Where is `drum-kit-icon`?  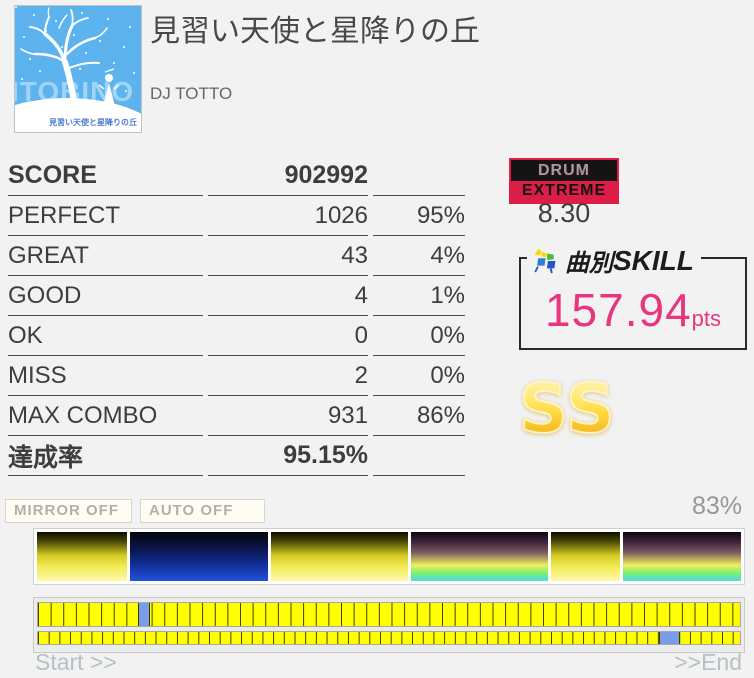 drum-kit-icon is located at coordinates (545, 260).